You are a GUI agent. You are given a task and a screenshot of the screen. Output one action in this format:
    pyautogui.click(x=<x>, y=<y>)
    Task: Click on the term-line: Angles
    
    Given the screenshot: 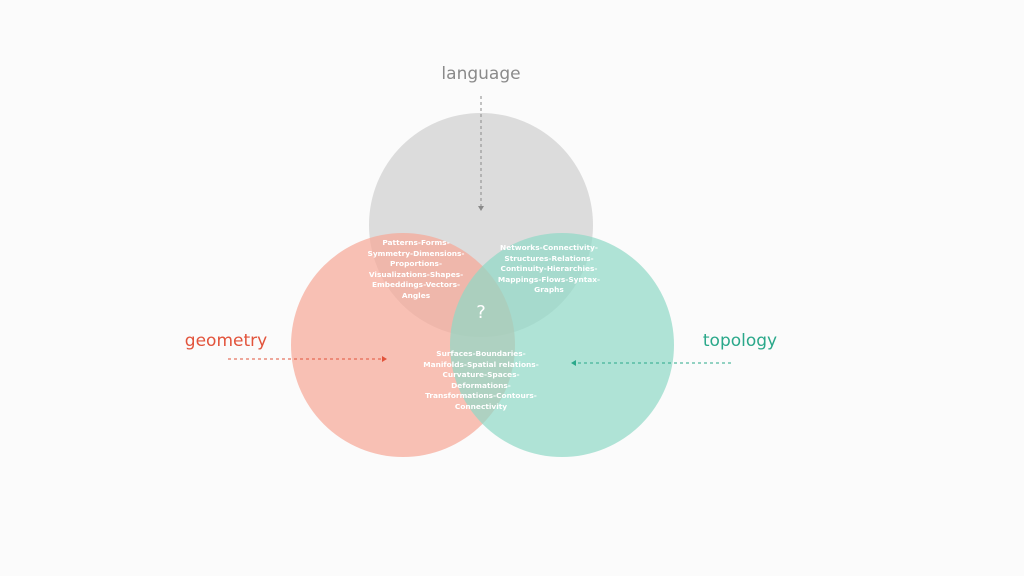 What is the action you would take?
    pyautogui.click(x=416, y=295)
    